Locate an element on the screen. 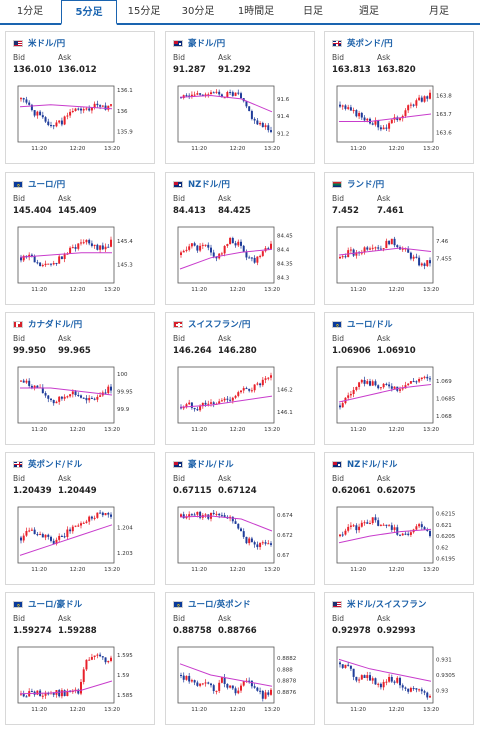  price-chart: 84.45 84.4 84.35 84.3 11:20 12:20 13:20 is located at coordinates (235, 261).